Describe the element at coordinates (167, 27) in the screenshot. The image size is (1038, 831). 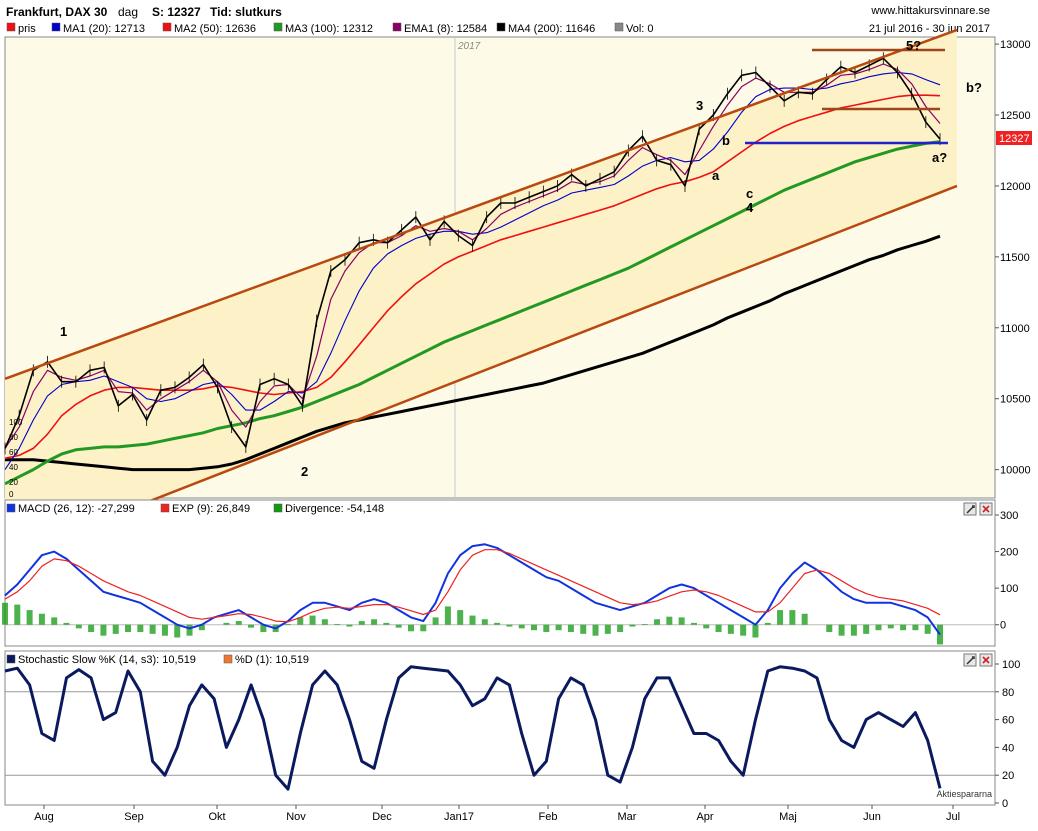
I see `legend-swatch-ma50` at that location.